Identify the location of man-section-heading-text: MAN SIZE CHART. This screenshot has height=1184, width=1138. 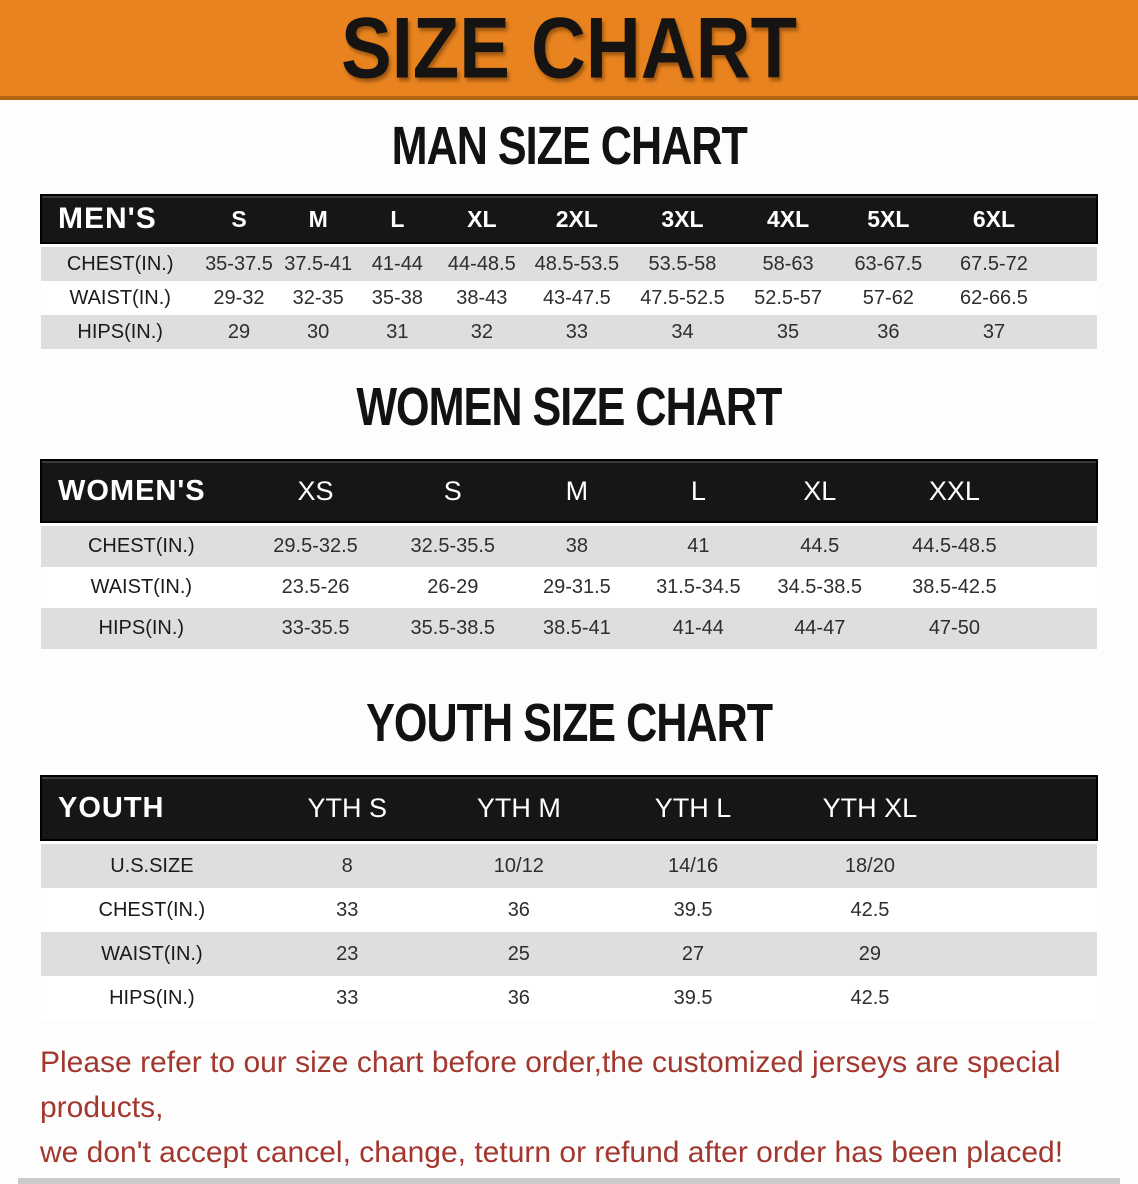
(569, 146).